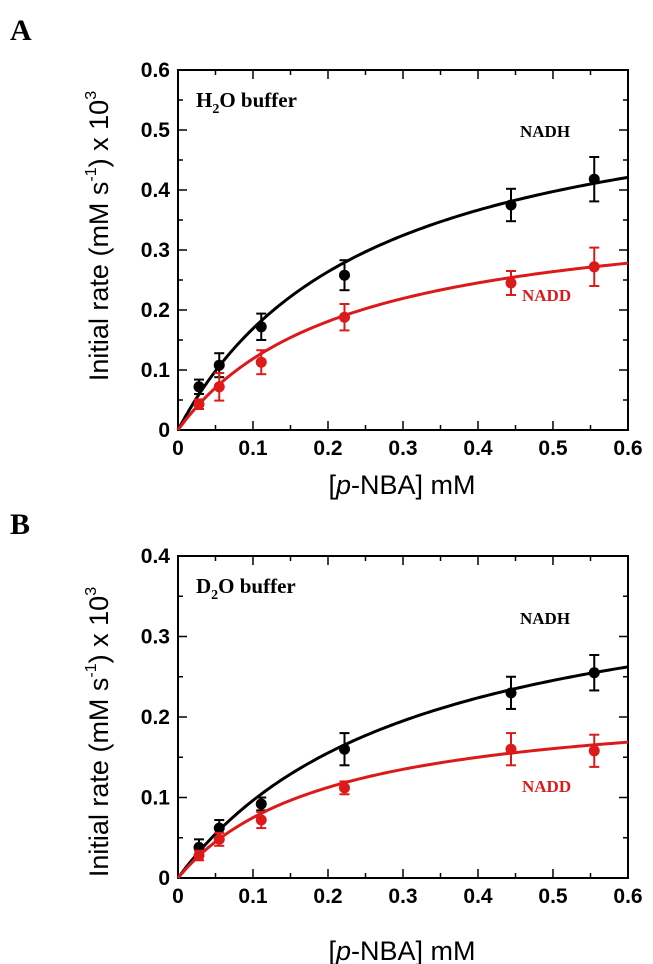  What do you see at coordinates (20, 524) in the screenshot?
I see `panel-label: B` at bounding box center [20, 524].